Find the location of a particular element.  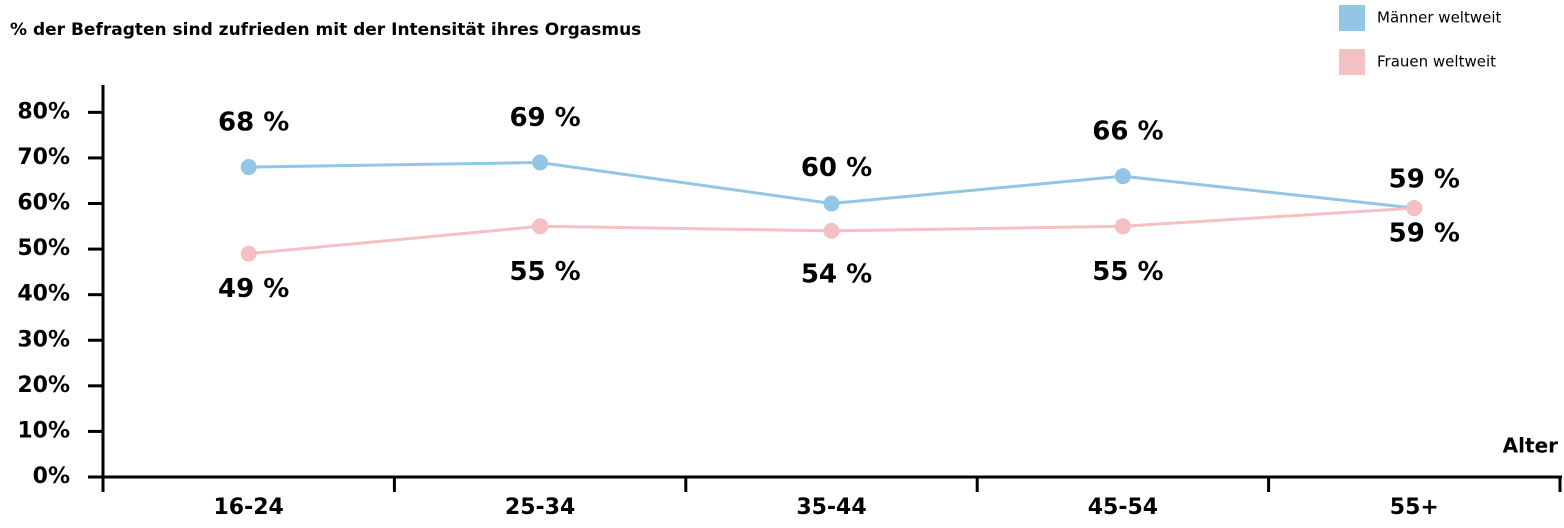

x-tick-label: 55+ is located at coordinates (1414, 507).